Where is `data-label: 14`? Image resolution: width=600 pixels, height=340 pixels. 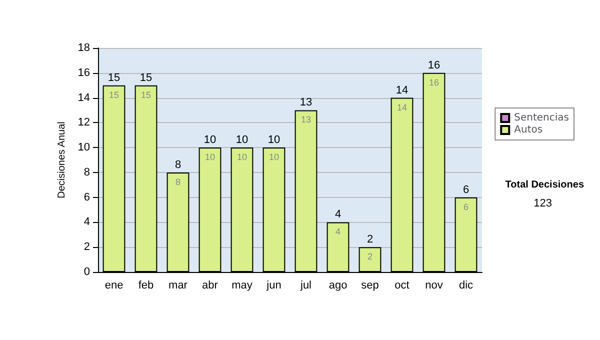 data-label: 14 is located at coordinates (402, 107).